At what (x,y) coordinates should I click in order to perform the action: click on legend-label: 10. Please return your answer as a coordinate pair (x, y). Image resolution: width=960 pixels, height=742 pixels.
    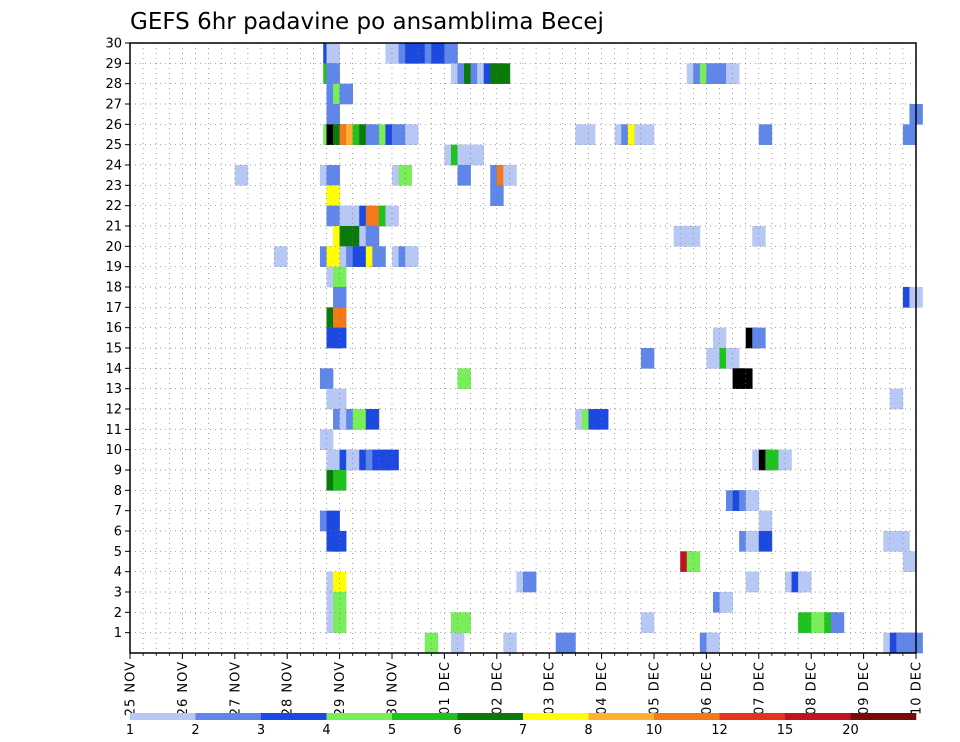
    Looking at the image, I should click on (654, 730).